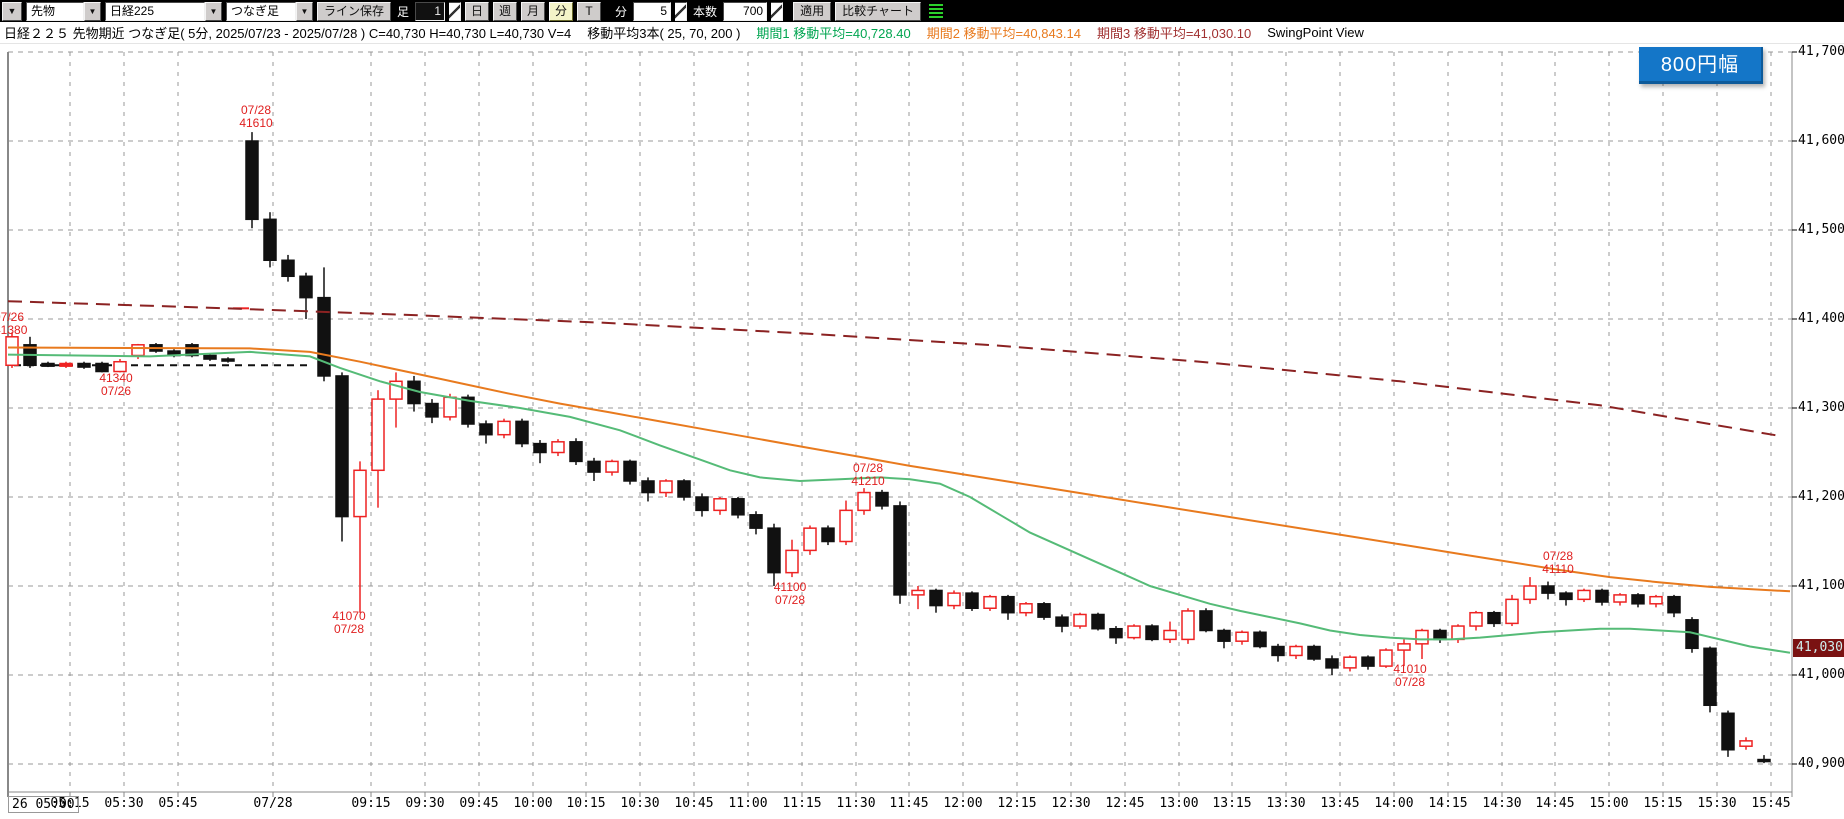  I want to click on save-lines-button: ライン保存, so click(354, 11).